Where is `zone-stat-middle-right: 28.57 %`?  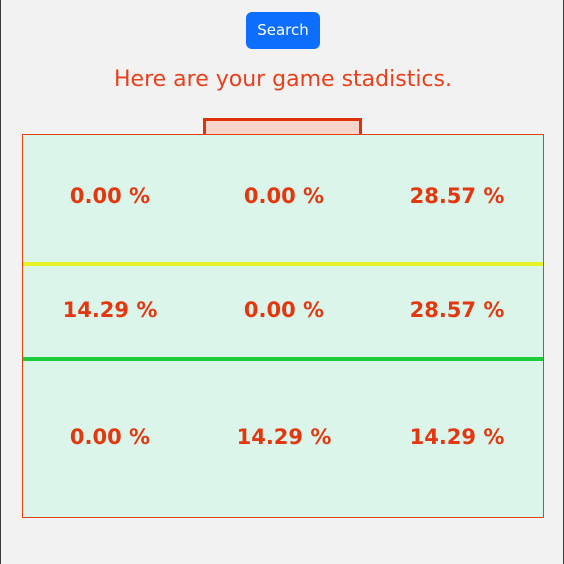 zone-stat-middle-right: 28.57 % is located at coordinates (457, 310).